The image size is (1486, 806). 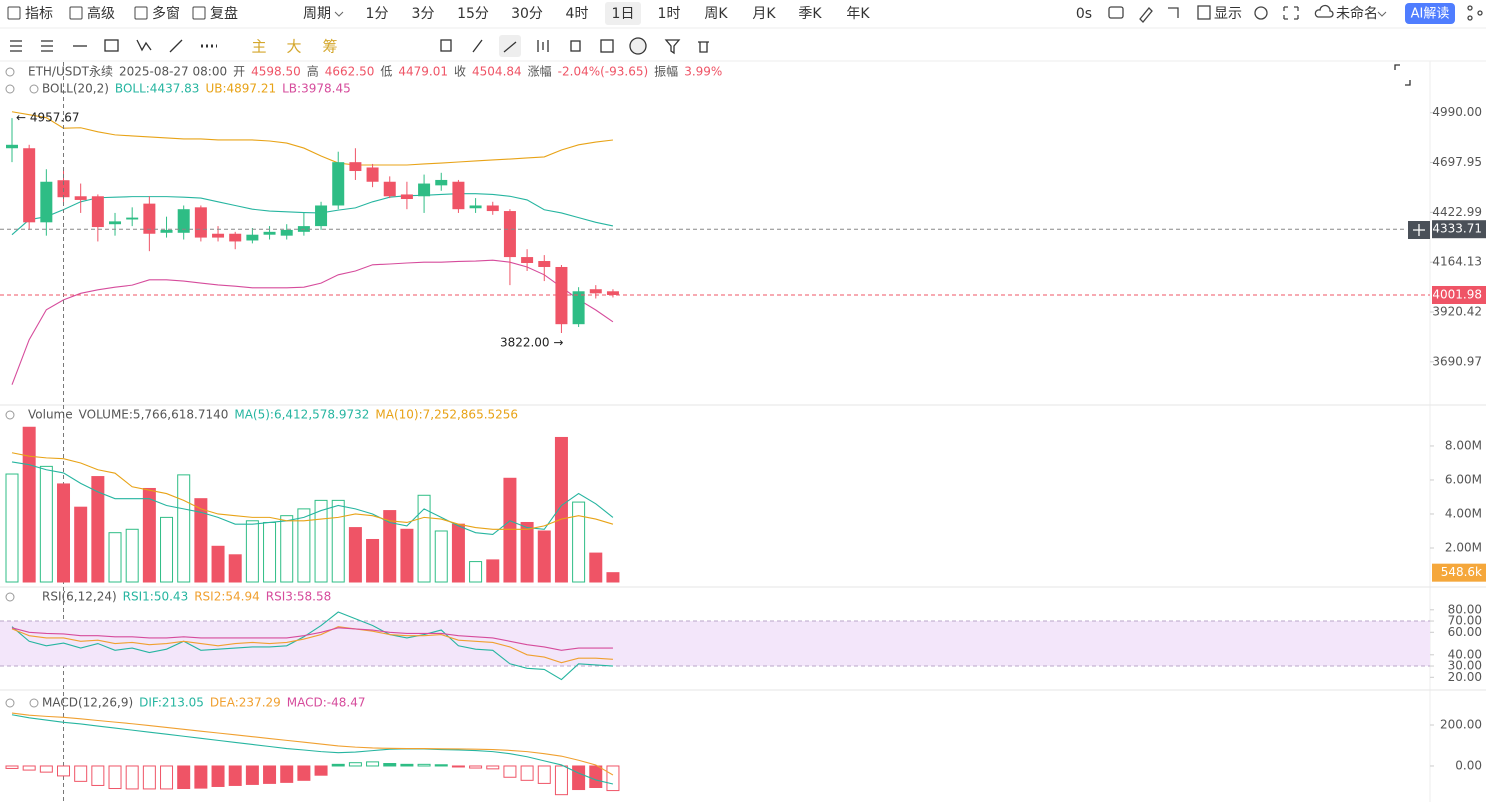 I want to click on ai-label: AI解读, so click(x=1430, y=14).